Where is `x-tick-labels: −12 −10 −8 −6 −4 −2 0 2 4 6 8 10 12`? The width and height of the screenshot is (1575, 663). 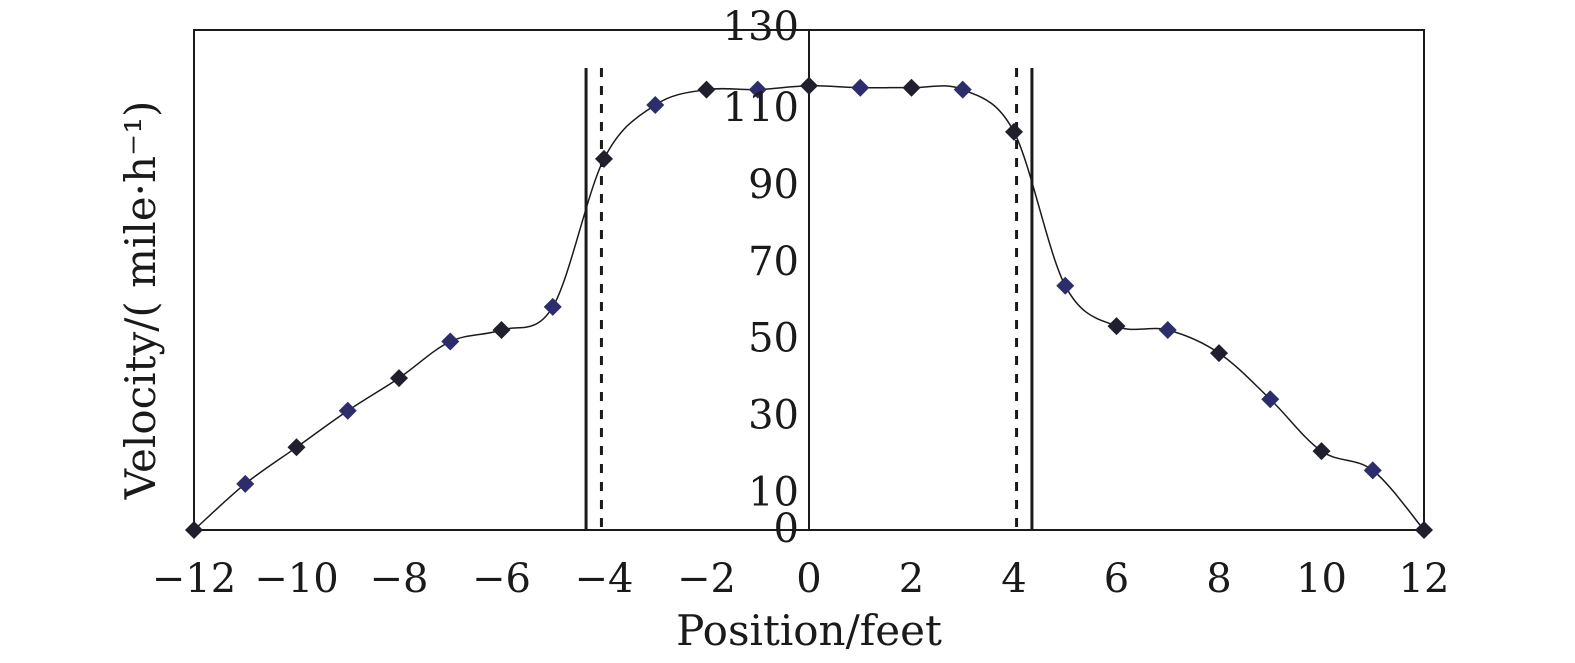 x-tick-labels: −12 −10 −8 −6 −4 −2 0 2 4 6 8 10 12 is located at coordinates (801, 579).